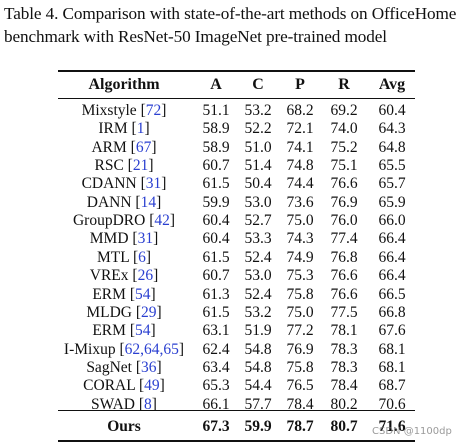 The image size is (474, 445). Describe the element at coordinates (258, 110) in the screenshot. I see `value-c: 53.2` at that location.